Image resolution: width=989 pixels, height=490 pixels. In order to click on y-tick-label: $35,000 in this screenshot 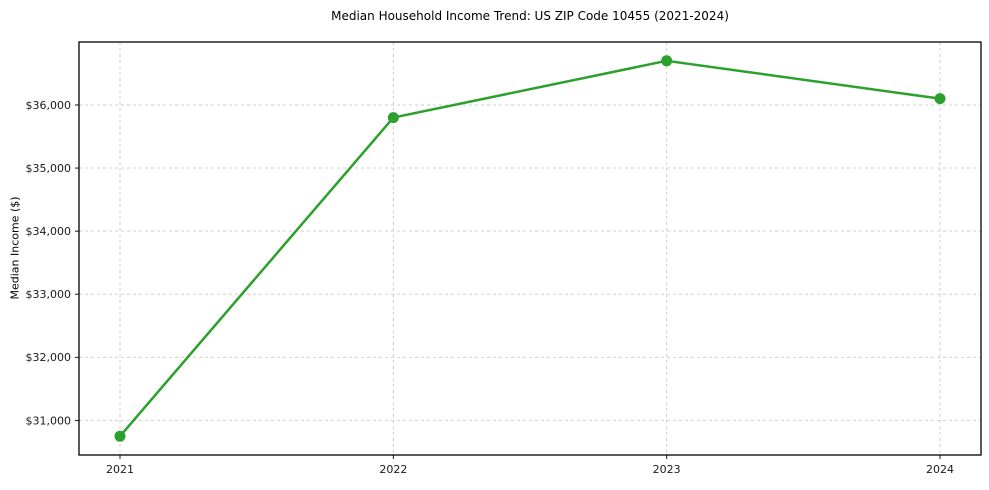, I will do `click(49, 168)`.